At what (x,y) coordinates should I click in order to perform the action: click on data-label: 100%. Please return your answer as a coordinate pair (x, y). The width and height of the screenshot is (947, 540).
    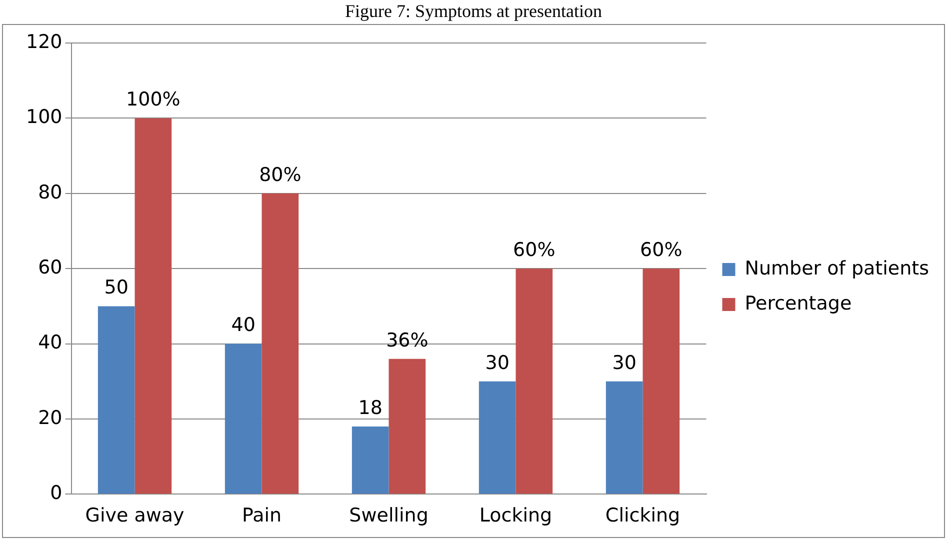
    Looking at the image, I should click on (153, 99).